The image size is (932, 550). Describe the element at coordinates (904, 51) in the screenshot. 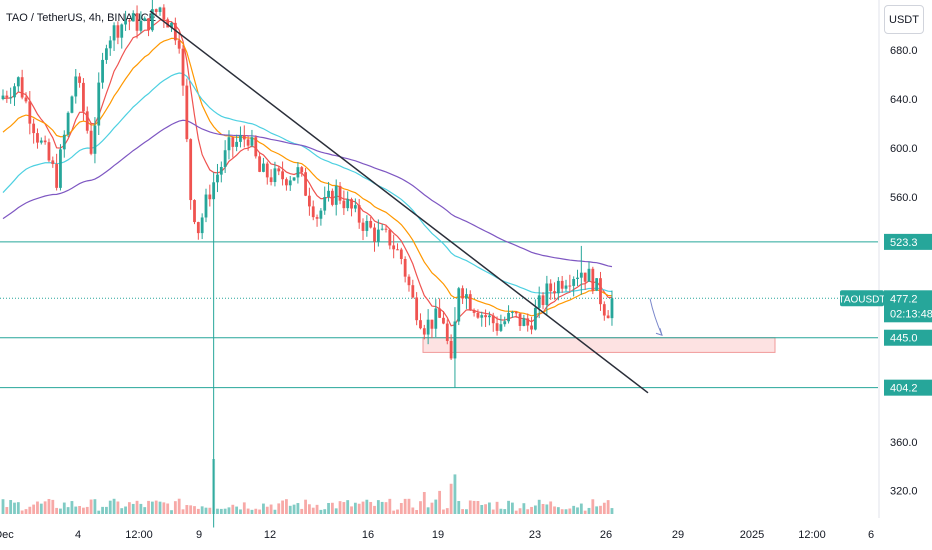

I see `price-tick-label: 680.0` at that location.